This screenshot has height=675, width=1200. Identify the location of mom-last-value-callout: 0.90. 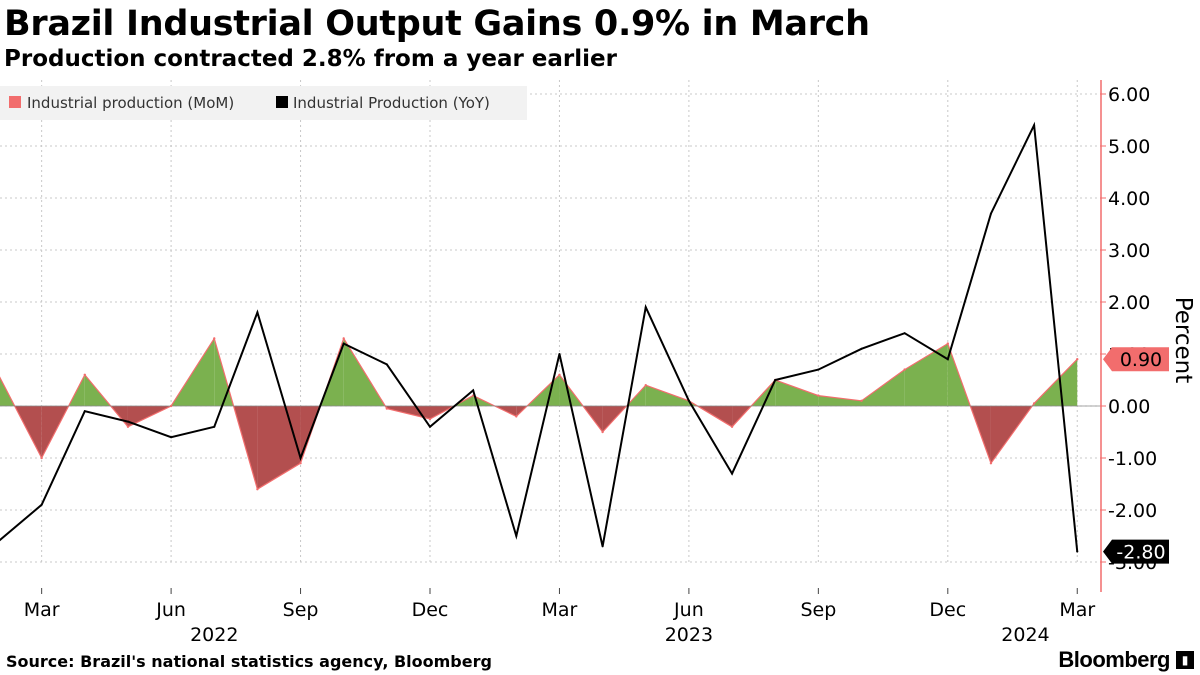
(1136, 359).